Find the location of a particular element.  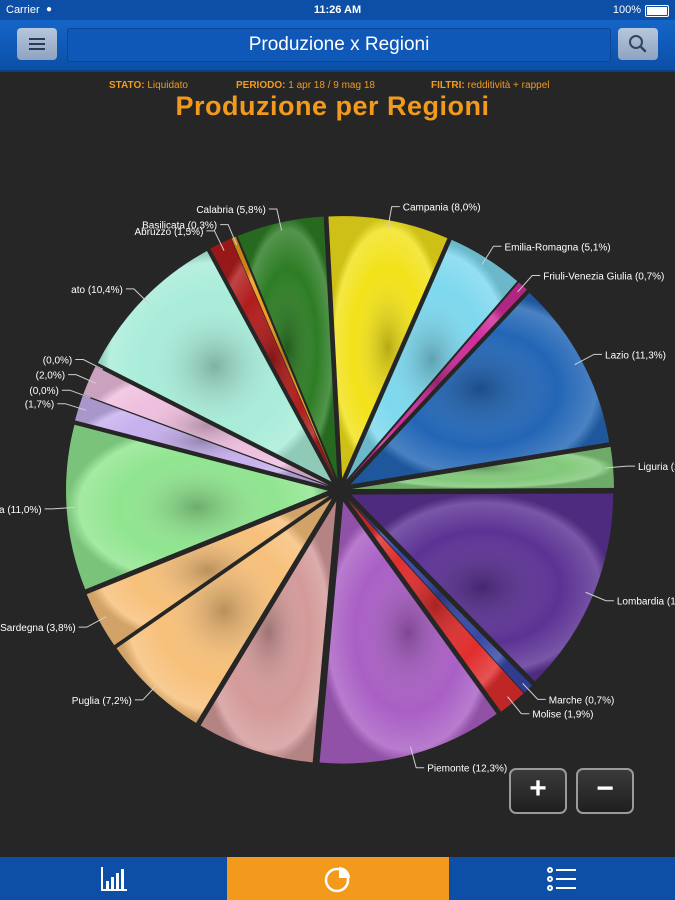

slice-label: Sardegna (3,8%) is located at coordinates (38, 628).